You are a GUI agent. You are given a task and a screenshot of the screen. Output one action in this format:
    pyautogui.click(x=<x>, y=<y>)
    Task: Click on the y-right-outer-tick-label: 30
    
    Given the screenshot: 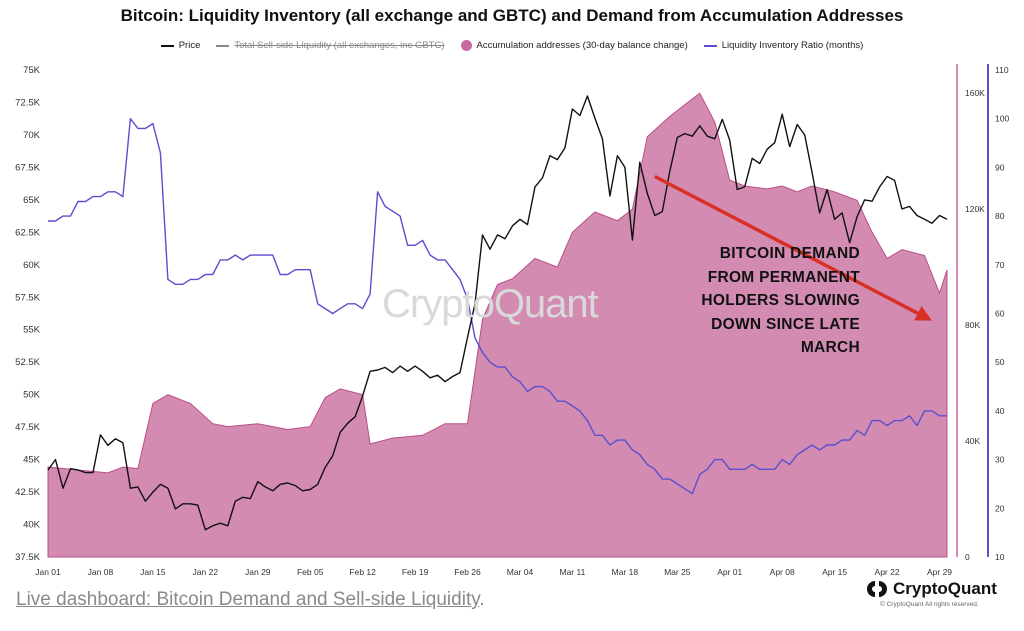 What is the action you would take?
    pyautogui.click(x=1000, y=460)
    